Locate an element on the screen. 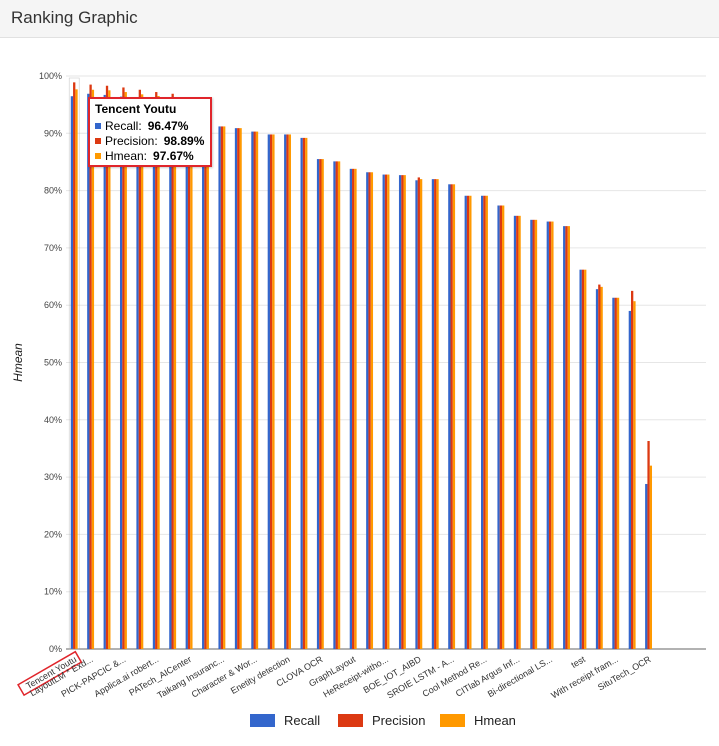  tooltip-label-recall: Recall: is located at coordinates (123, 125).